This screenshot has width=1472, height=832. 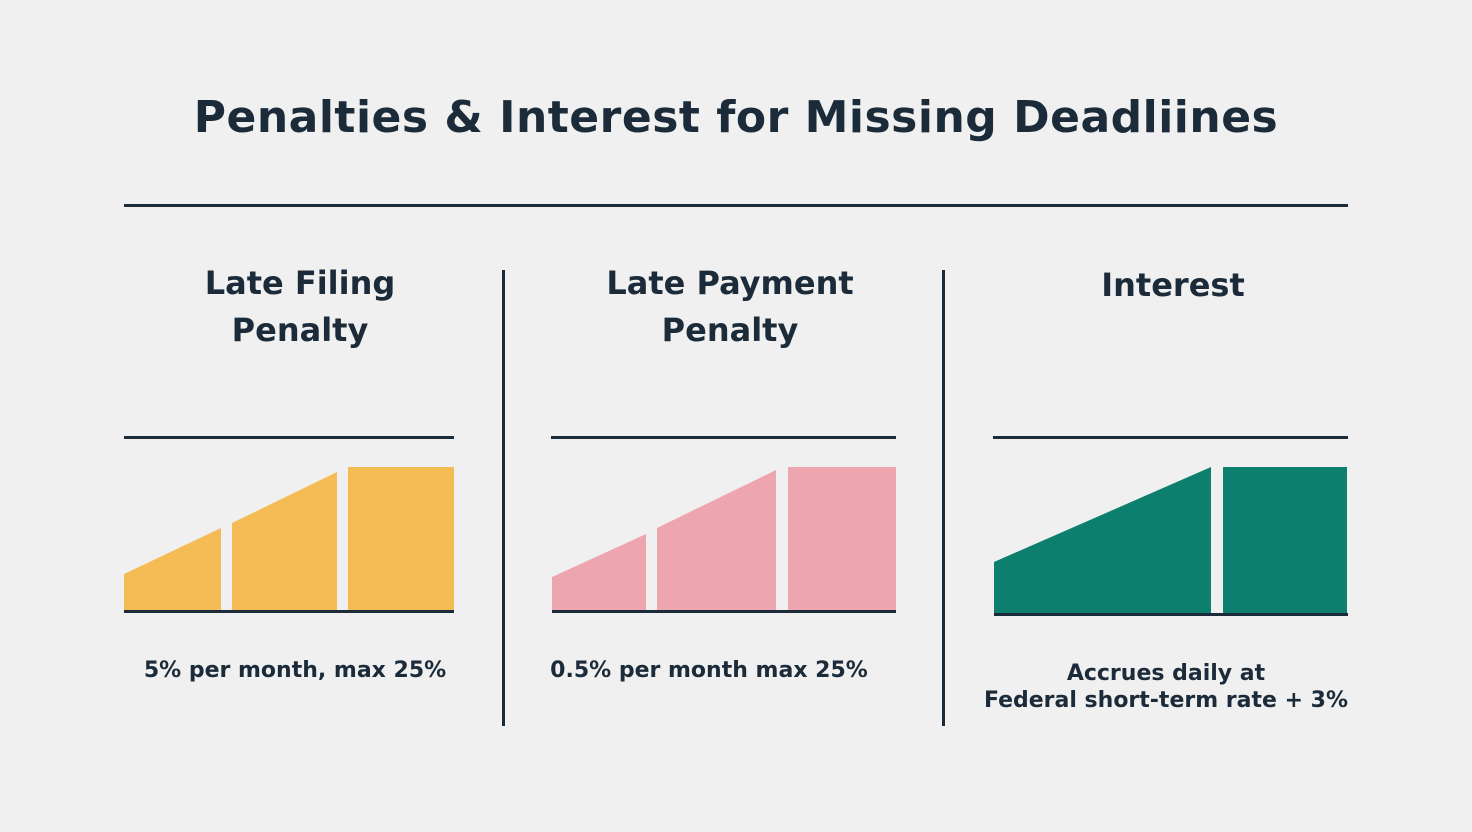 What do you see at coordinates (730, 307) in the screenshot?
I see `late-payment-penalty-title: Late Payment Penalty` at bounding box center [730, 307].